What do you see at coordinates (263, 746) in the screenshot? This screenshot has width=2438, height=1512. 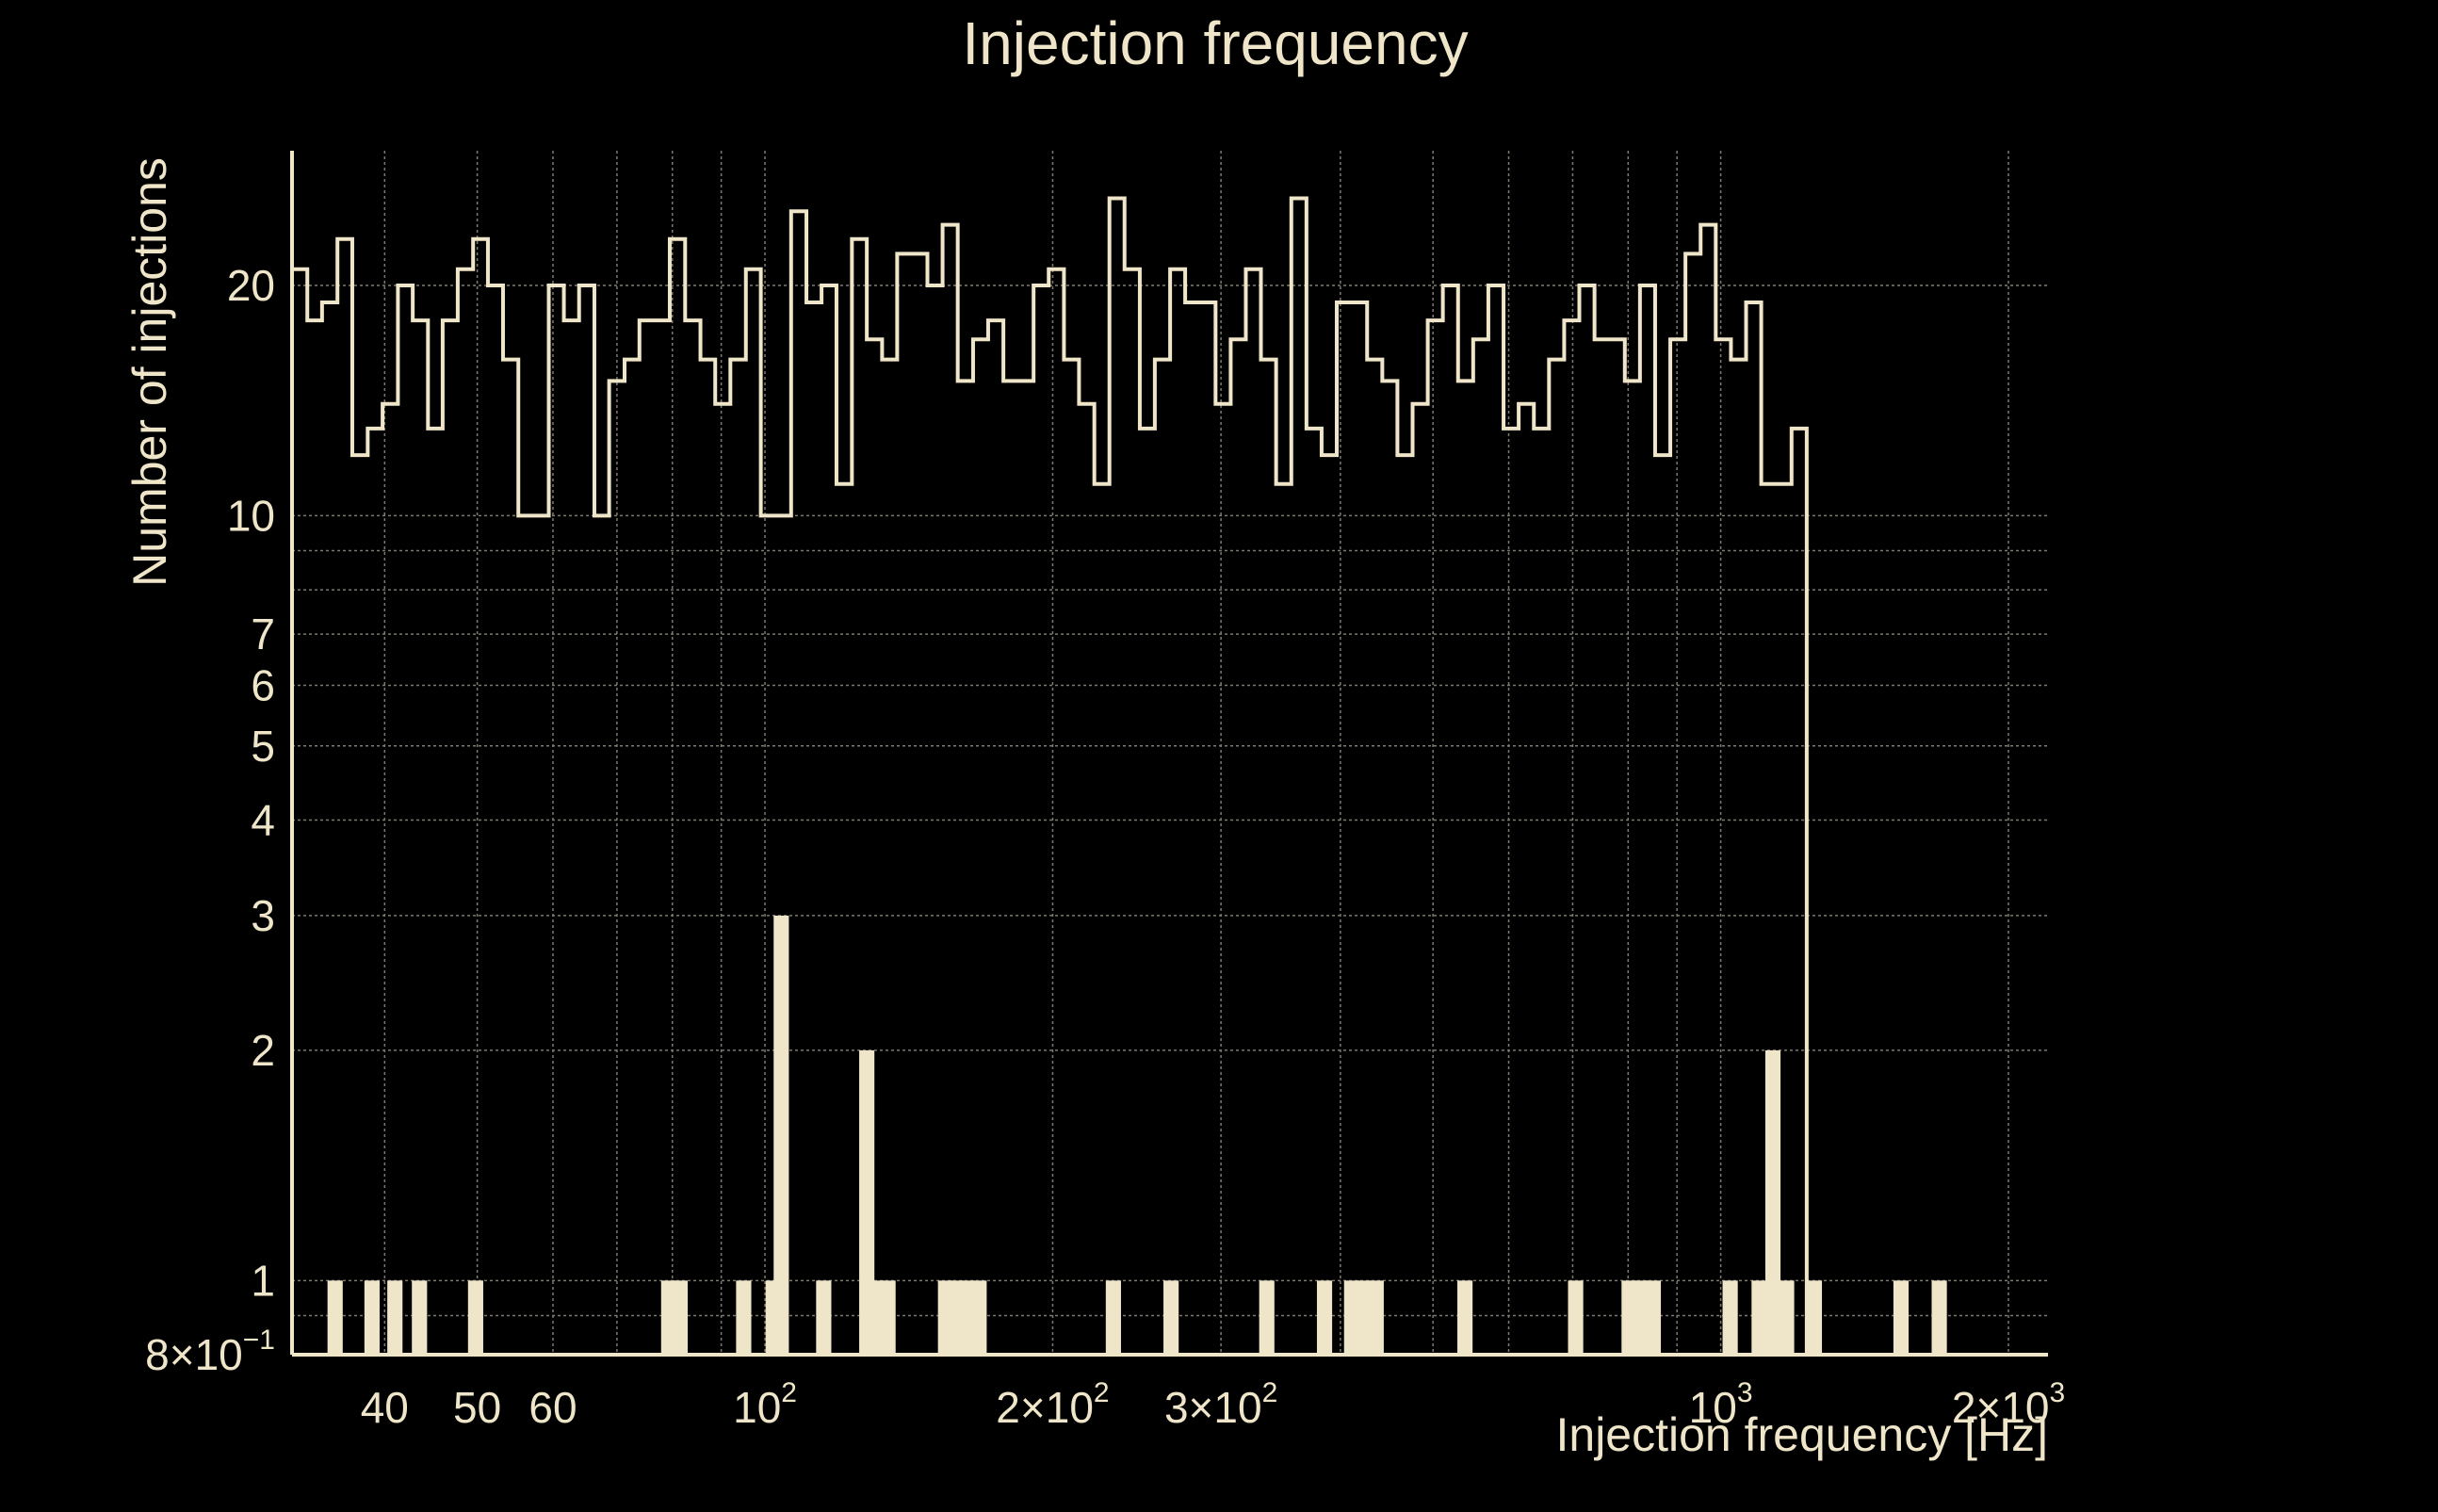 I see `y-tick-label: 5` at bounding box center [263, 746].